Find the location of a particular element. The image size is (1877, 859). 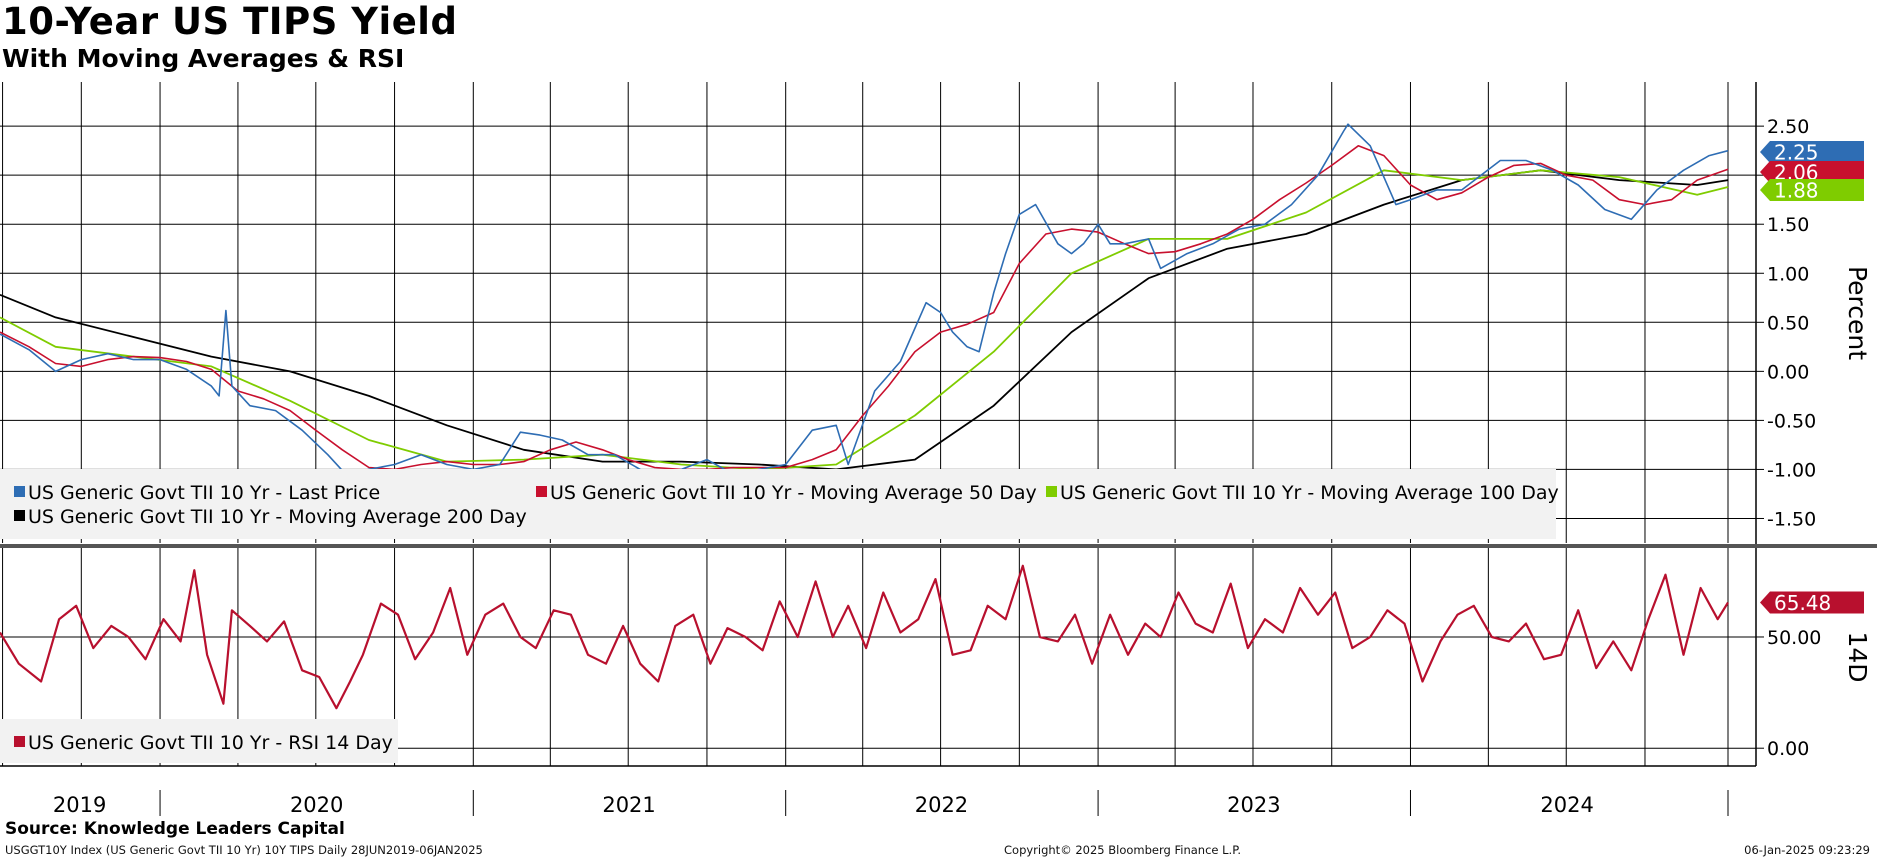

legend-swatch-last-price is located at coordinates (19, 491).